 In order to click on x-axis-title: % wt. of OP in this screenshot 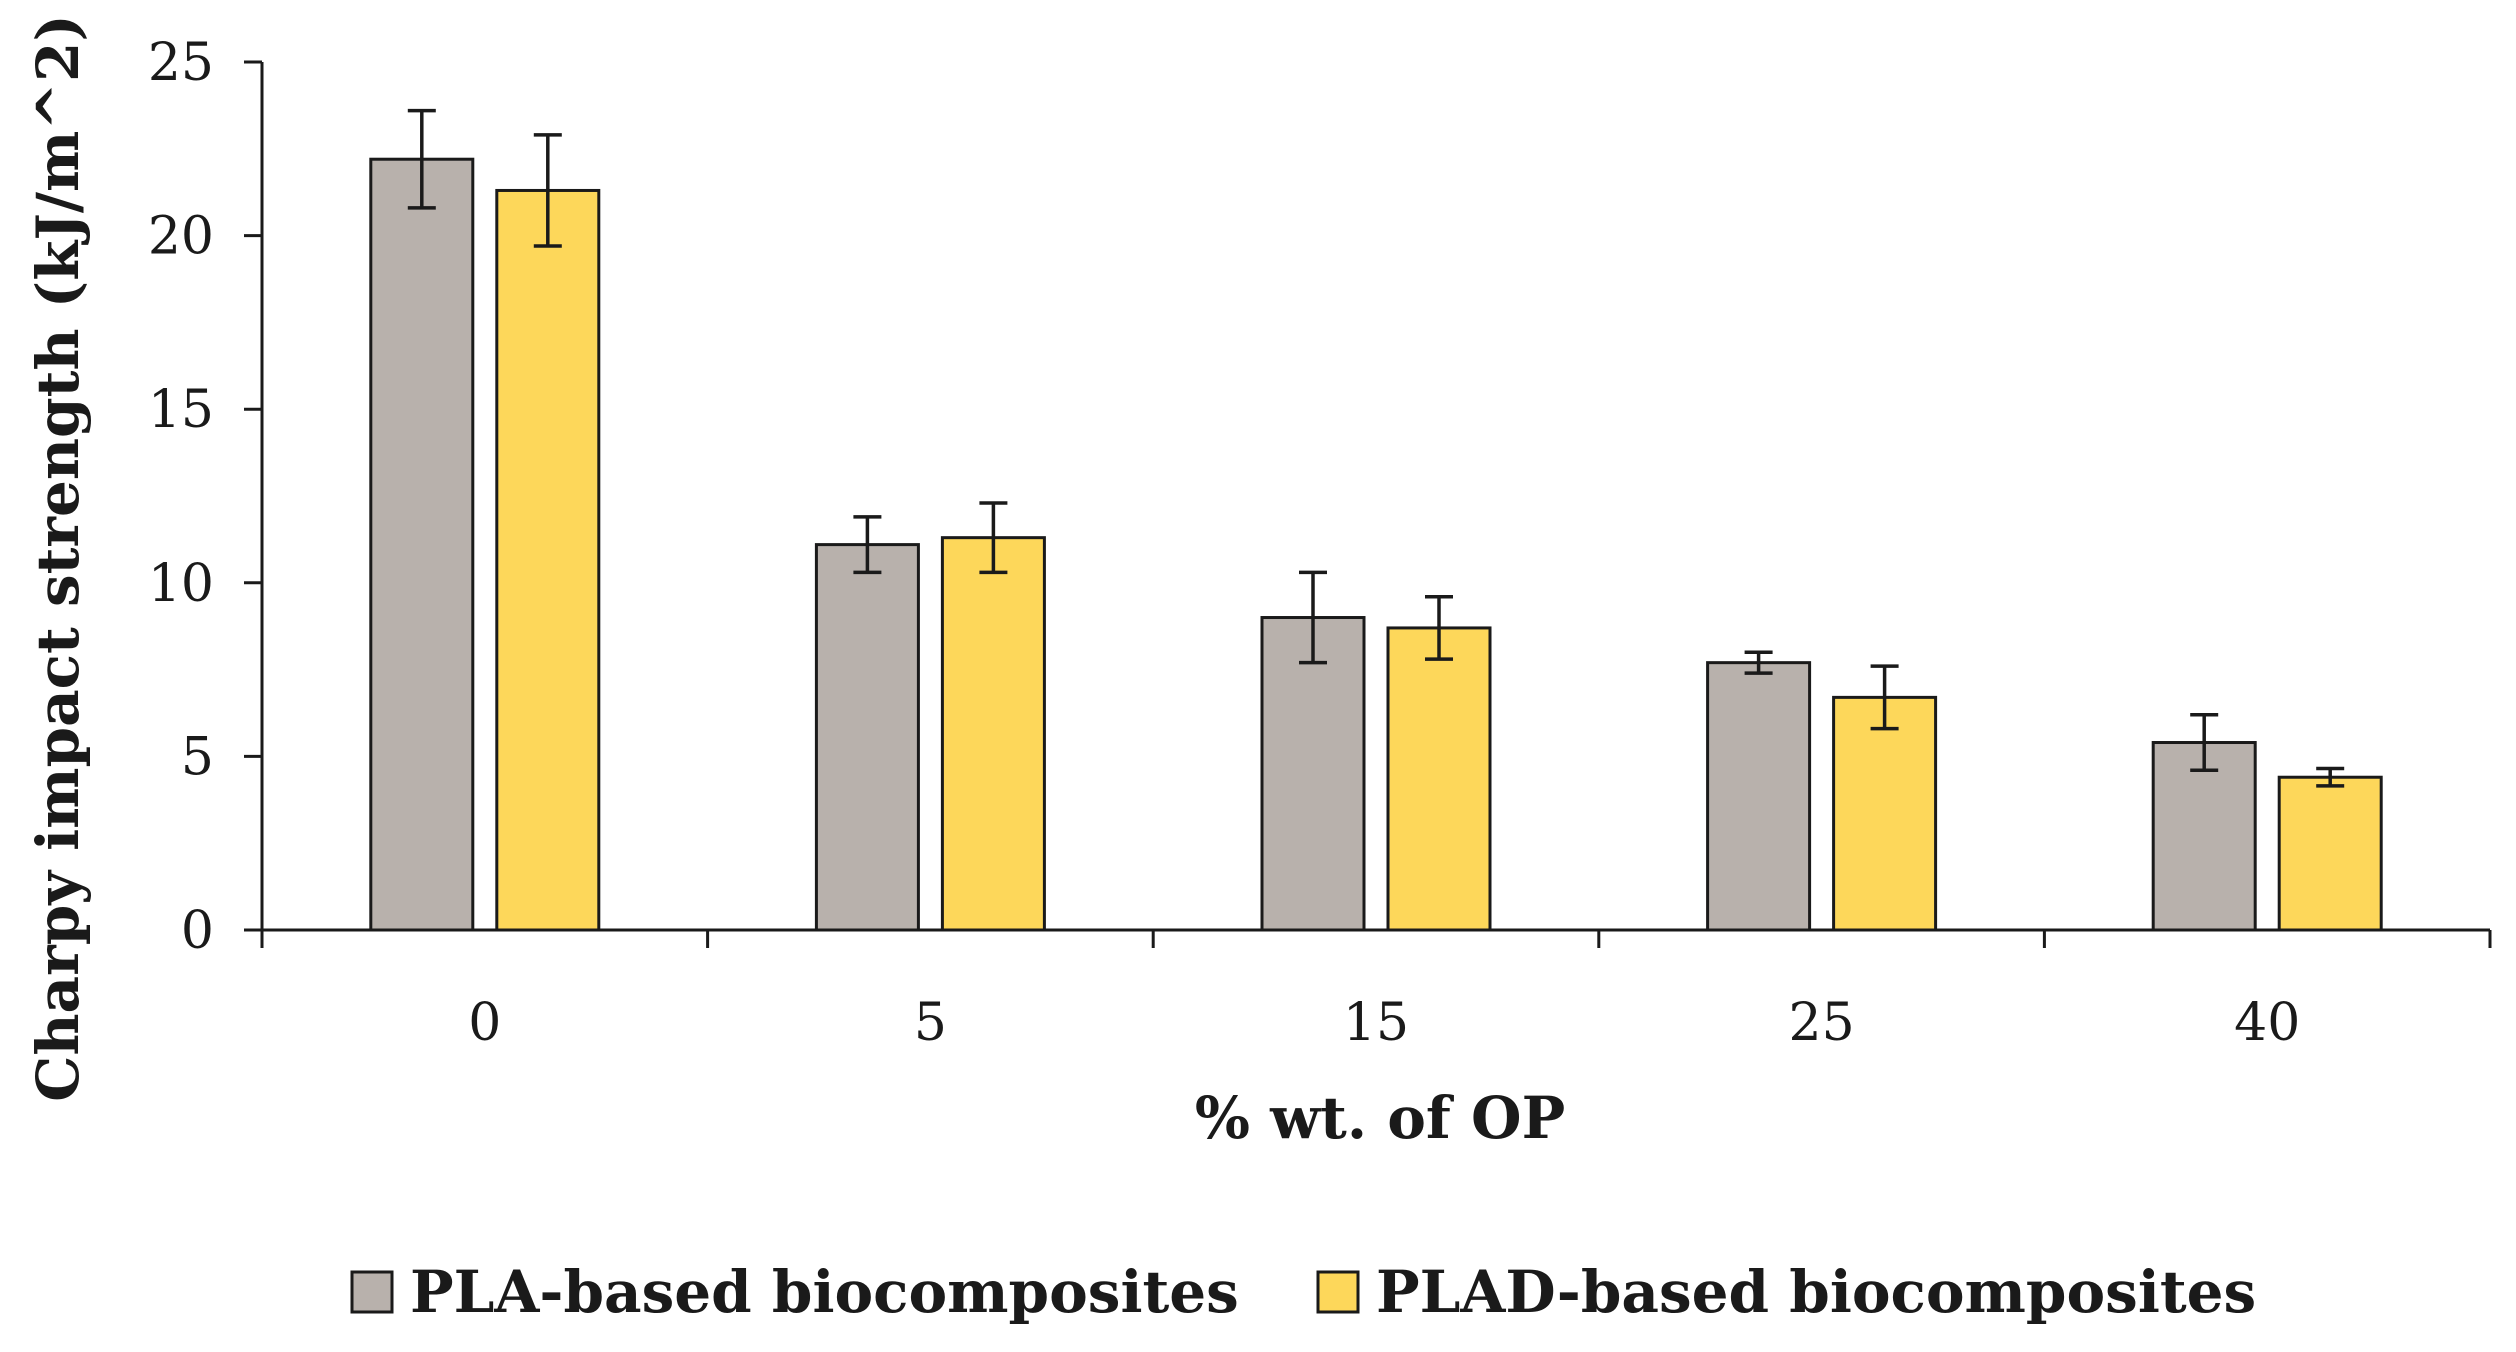, I will do `click(1380, 1118)`.